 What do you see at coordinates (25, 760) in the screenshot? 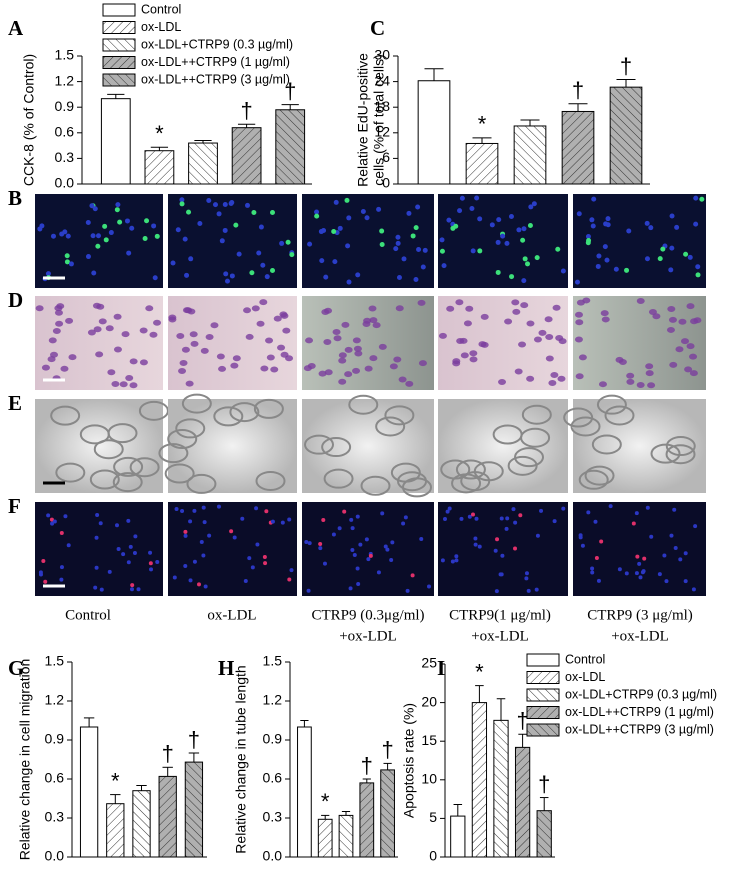
I see `y-axis-label: Relative change in cell migration` at bounding box center [25, 760].